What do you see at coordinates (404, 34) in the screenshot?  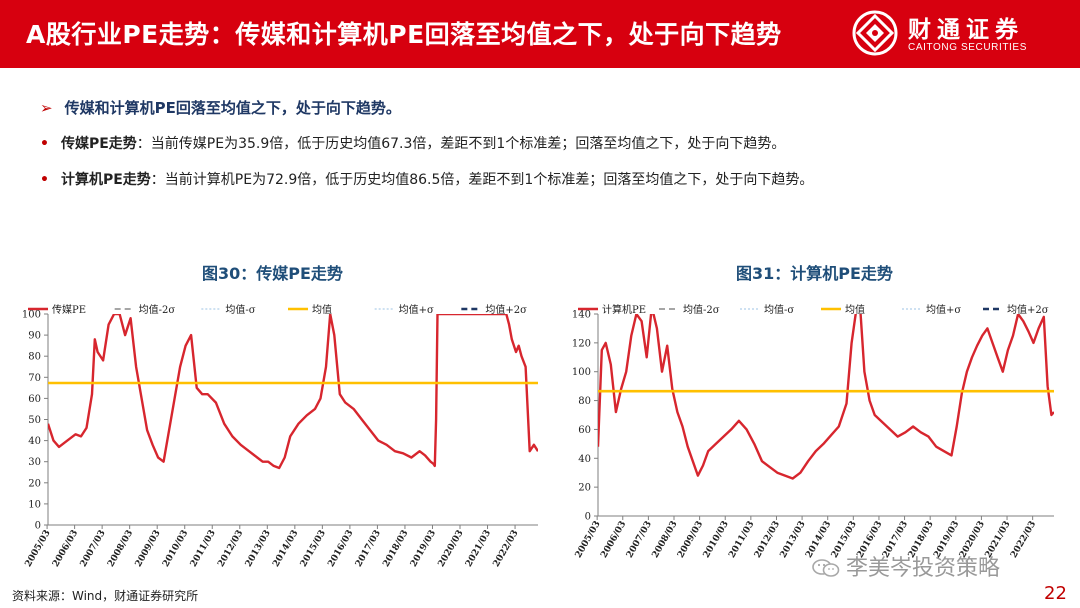 I see `page-title: A股行业PE走势：传媒和计算机PE回落至均值之下，处于向下趋势` at bounding box center [404, 34].